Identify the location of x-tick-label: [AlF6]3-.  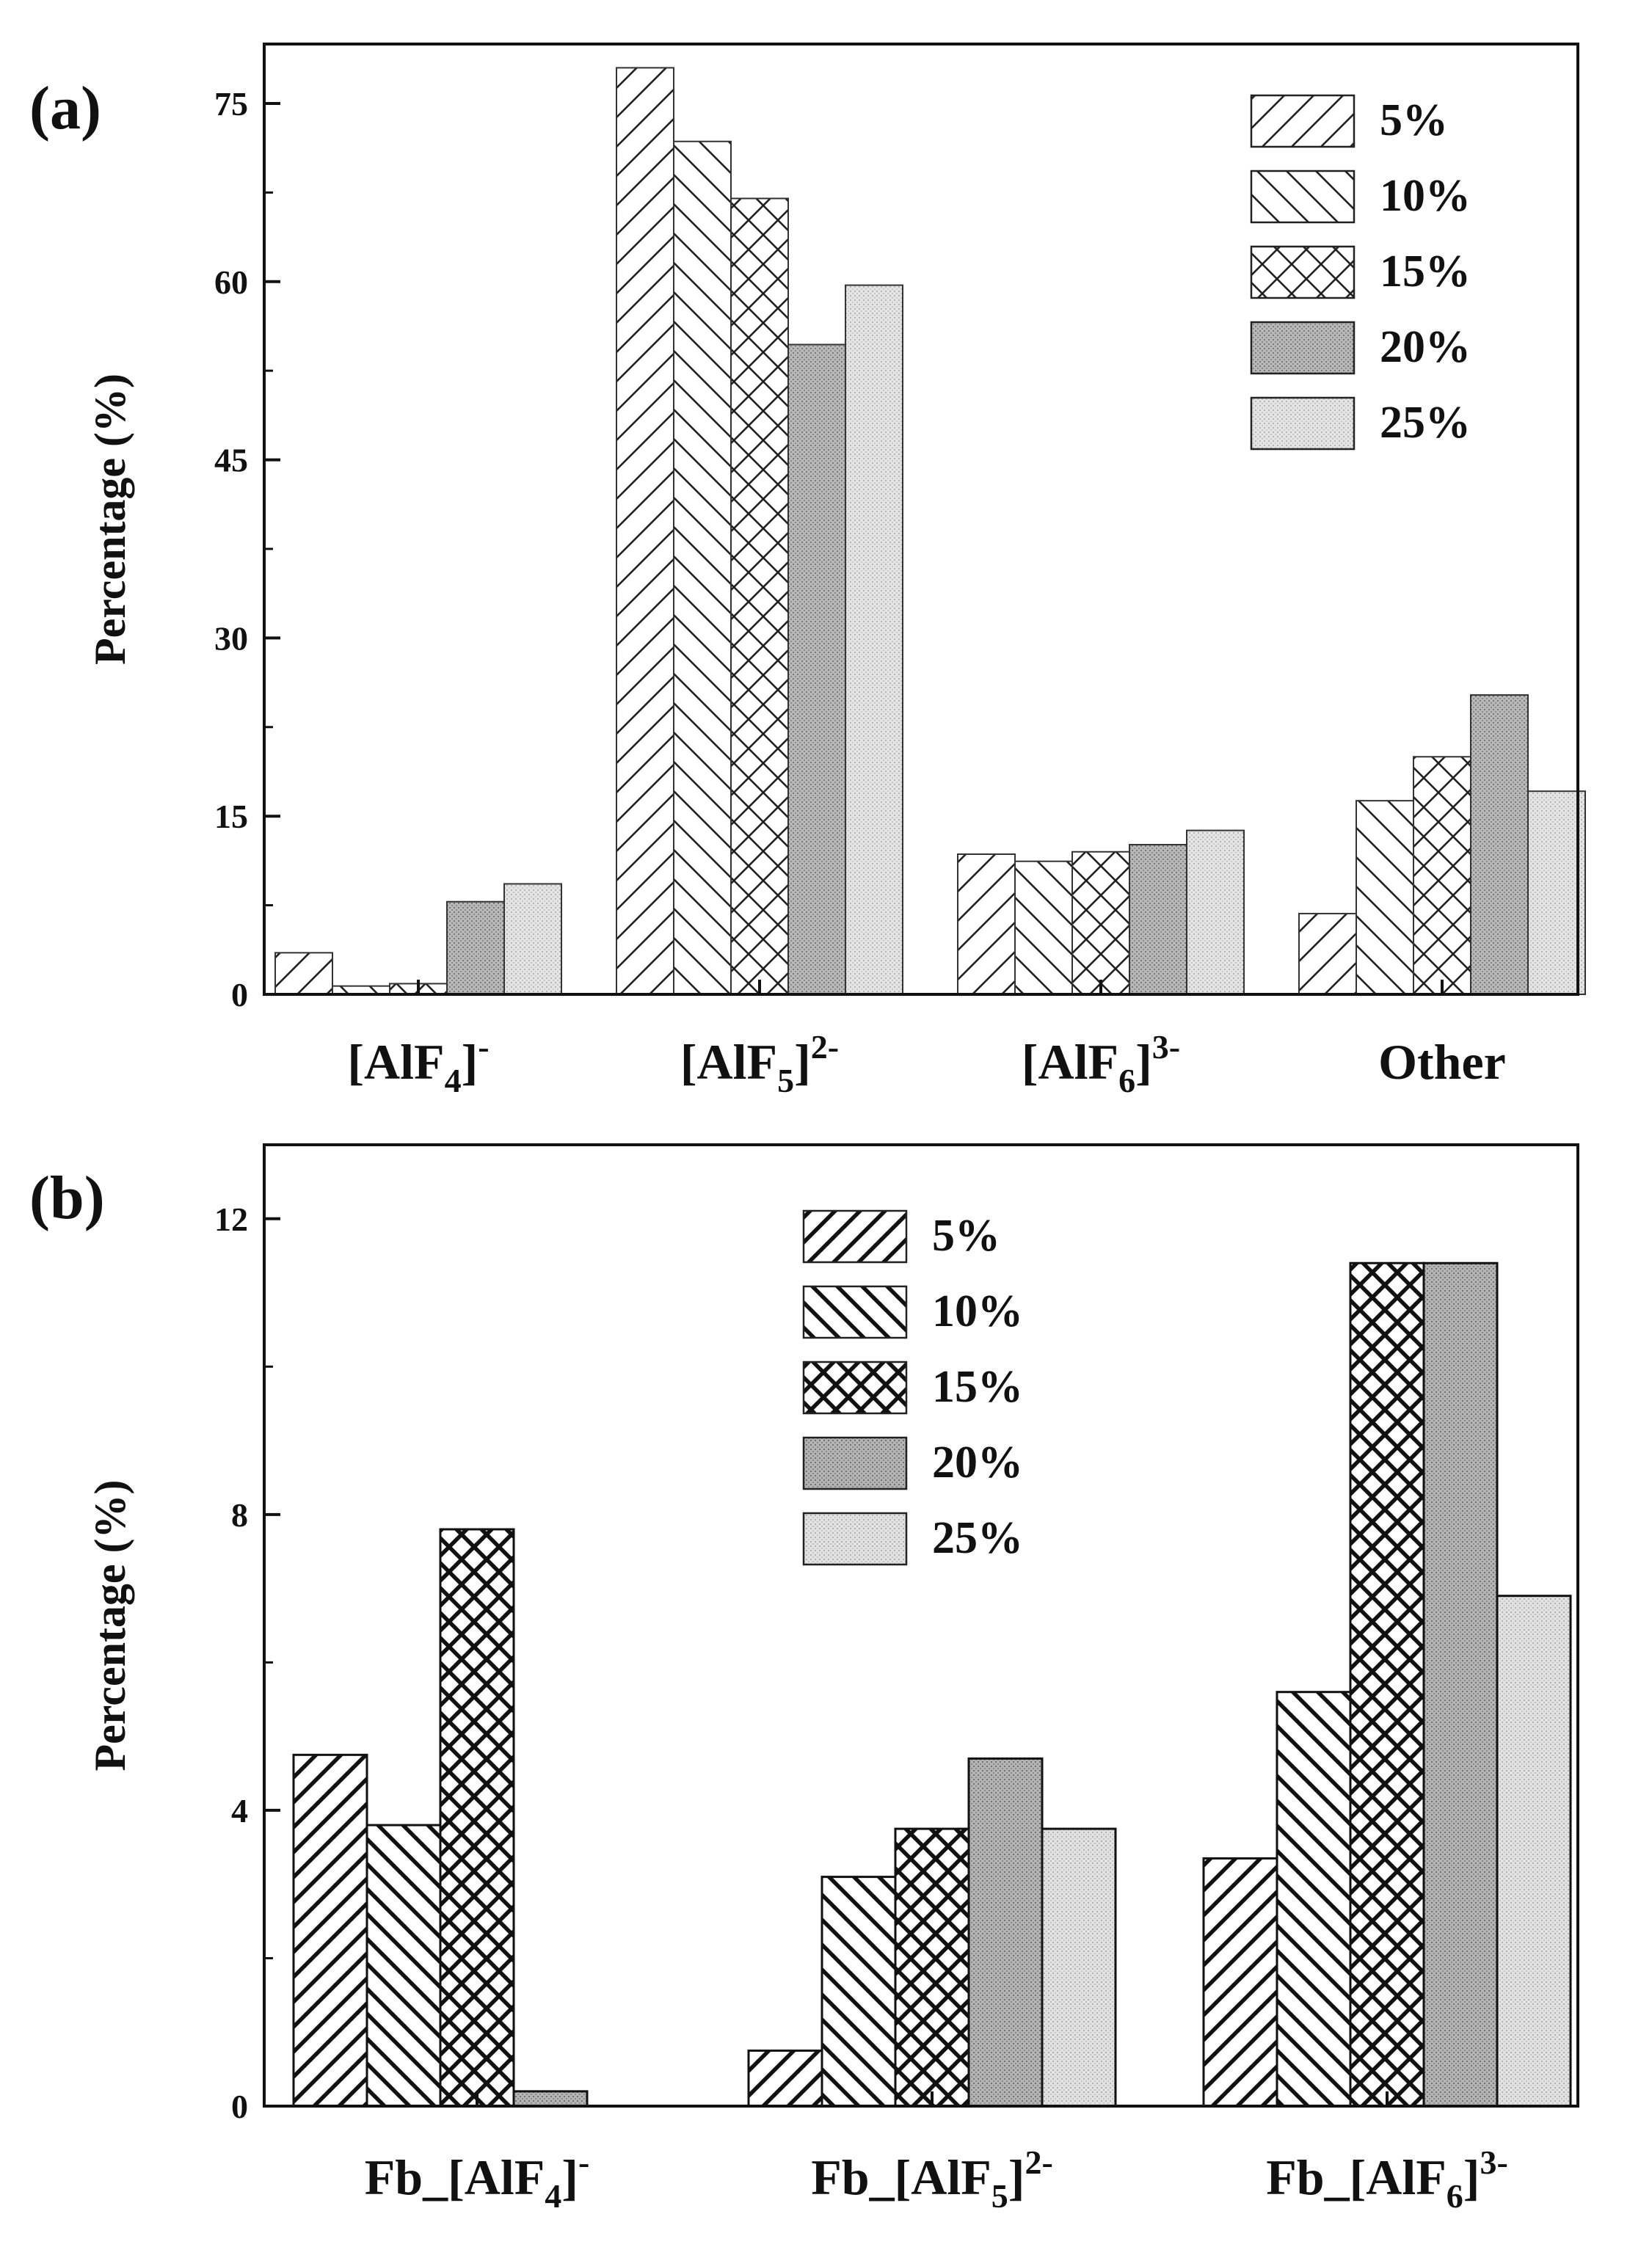
(1101, 1064).